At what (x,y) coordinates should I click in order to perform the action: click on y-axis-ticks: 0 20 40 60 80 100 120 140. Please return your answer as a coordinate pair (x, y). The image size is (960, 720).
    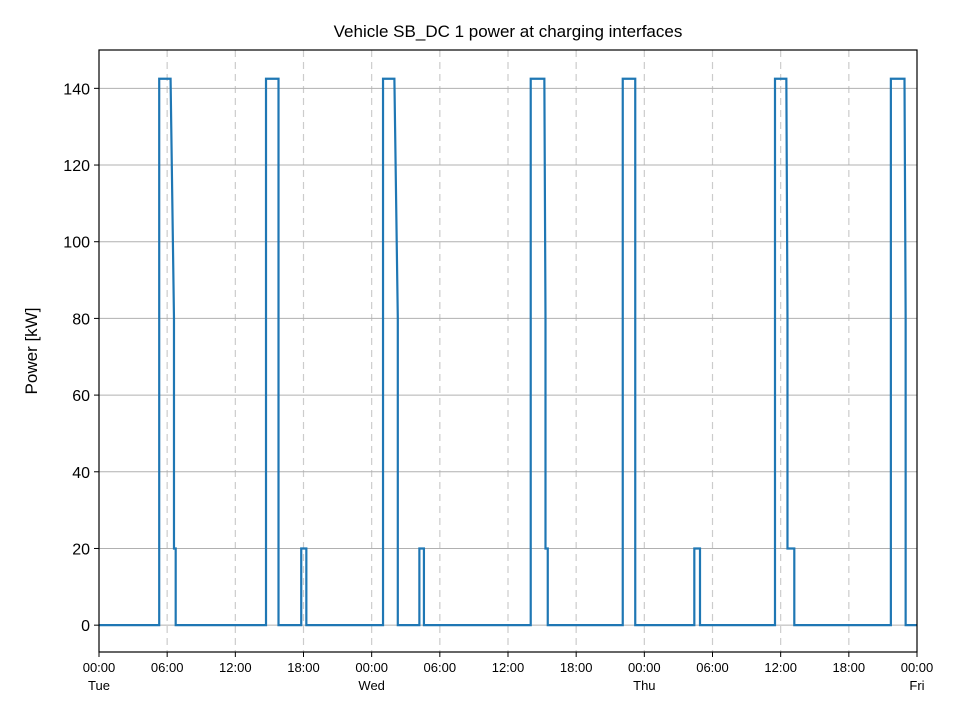
    Looking at the image, I should click on (81, 358).